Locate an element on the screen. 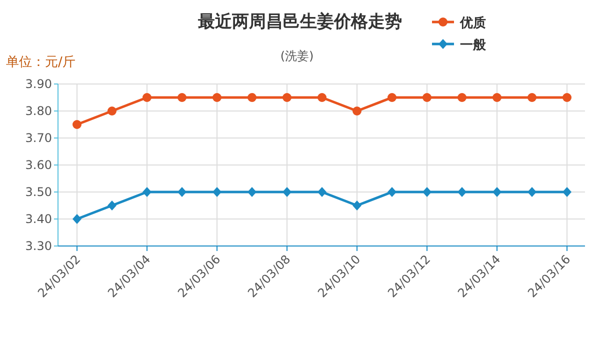 Image resolution: width=601 pixels, height=340 pixels. y-tick-label: 3.40 is located at coordinates (38, 219).